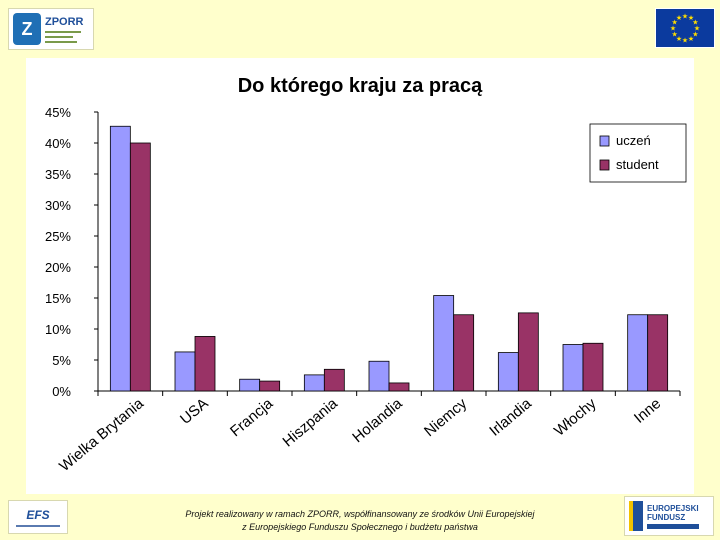 This screenshot has height=540, width=720. What do you see at coordinates (573, 368) in the screenshot?
I see `bar-uczeń-Włochy` at bounding box center [573, 368].